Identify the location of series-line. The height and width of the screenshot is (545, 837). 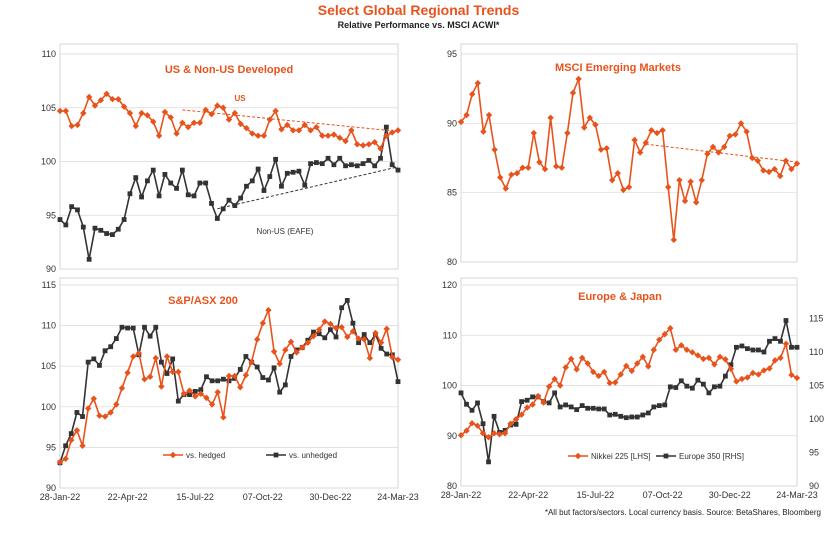
(229, 385).